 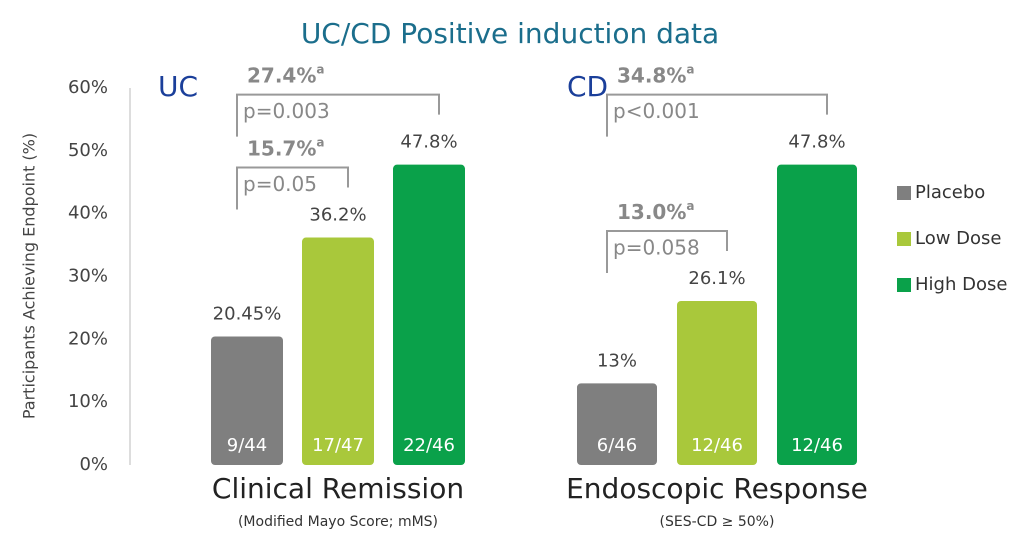 What do you see at coordinates (280, 184) in the screenshot?
I see `p-value: p=0.05` at bounding box center [280, 184].